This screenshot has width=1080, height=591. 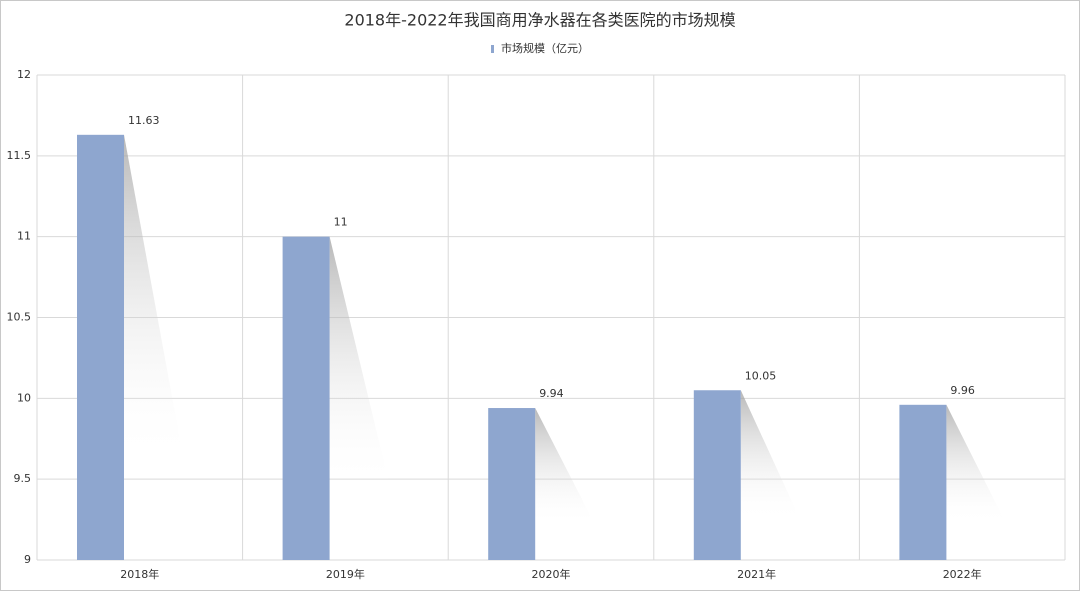 What do you see at coordinates (962, 574) in the screenshot?
I see `x-tick-label: 2022年` at bounding box center [962, 574].